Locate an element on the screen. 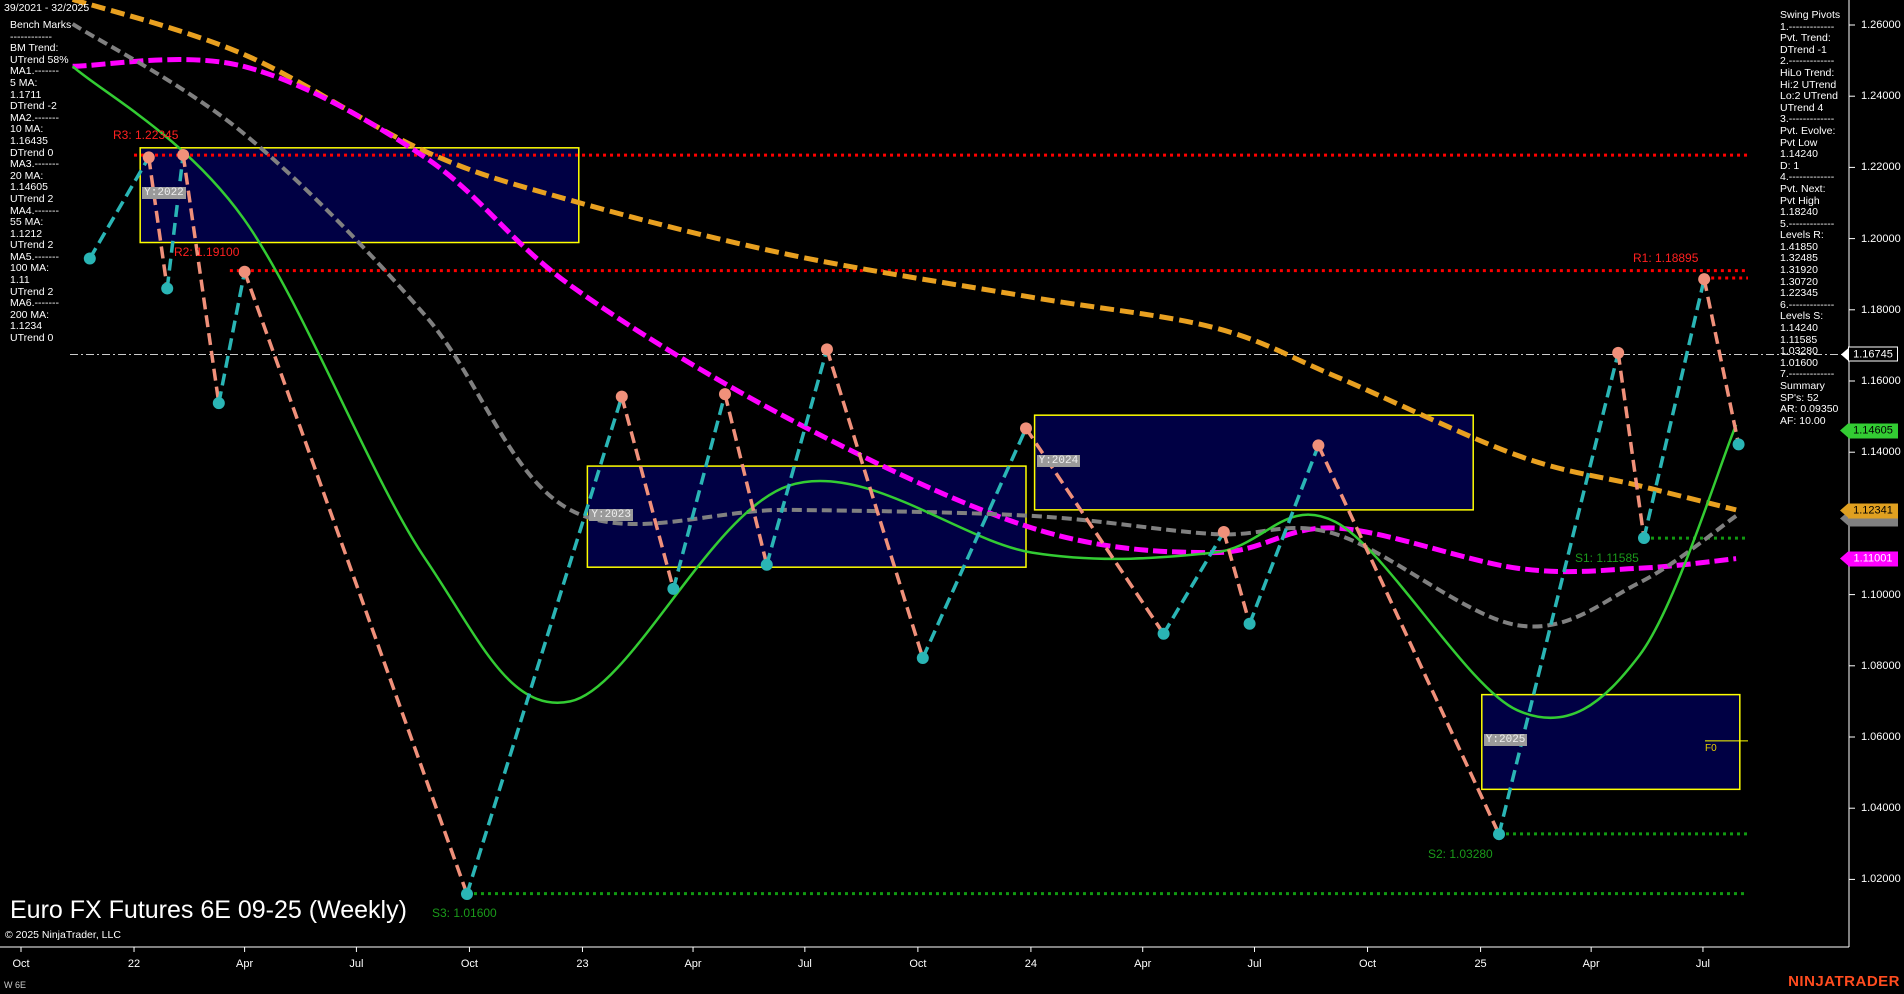  y-tick-label: 1.22000 is located at coordinates (1881, 167).